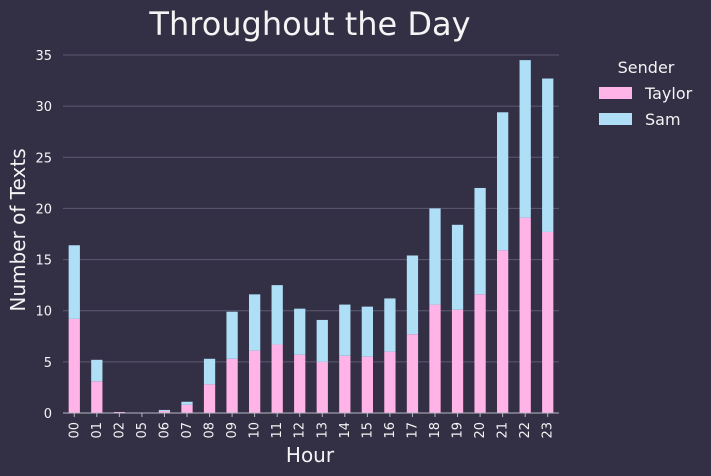 This screenshot has width=711, height=476. I want to click on x-tick-label: 23, so click(548, 430).